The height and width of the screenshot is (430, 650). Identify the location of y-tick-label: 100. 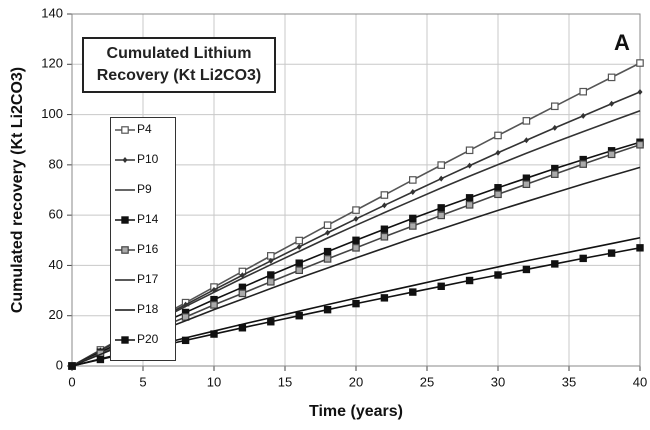
(52, 113).